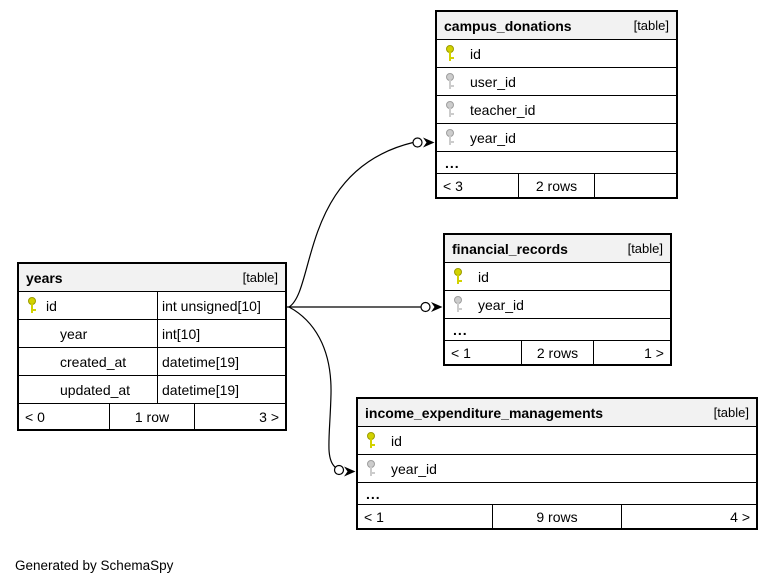 The height and width of the screenshot is (588, 776). I want to click on table-footer: < 1 2 rows 1 >, so click(557, 352).